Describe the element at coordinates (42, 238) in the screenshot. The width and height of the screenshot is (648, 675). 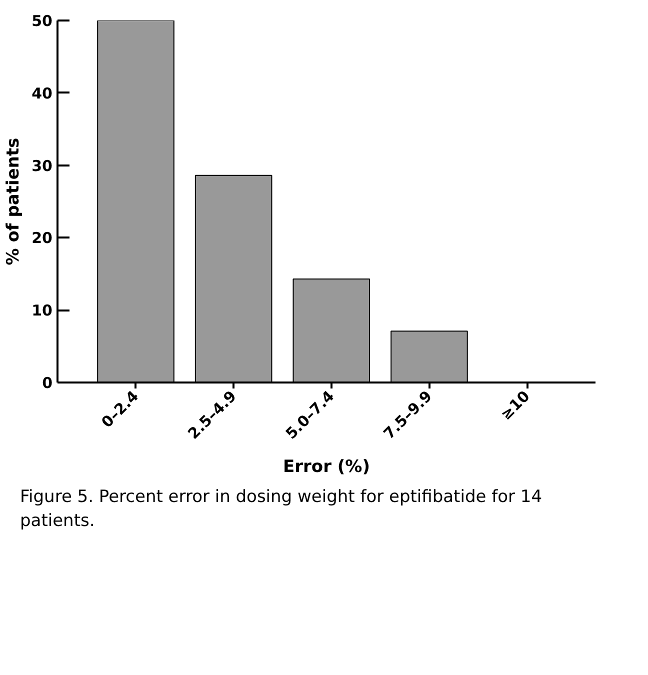
I see `y-tick-label: 20` at that location.